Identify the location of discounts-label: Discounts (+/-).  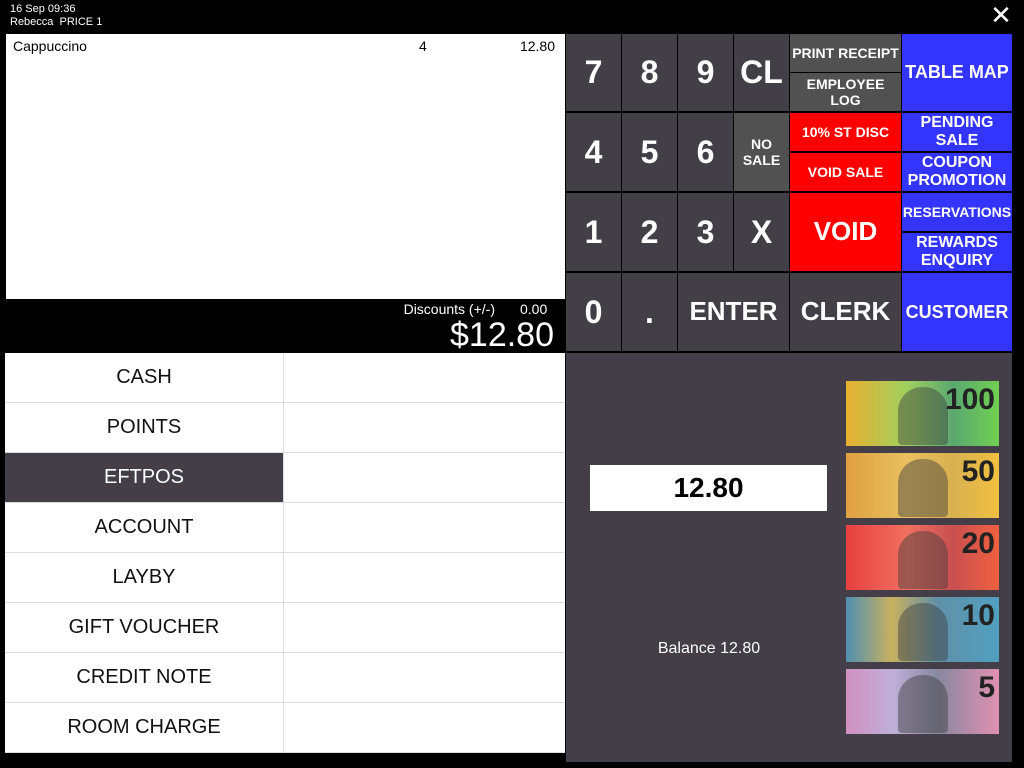
(449, 309).